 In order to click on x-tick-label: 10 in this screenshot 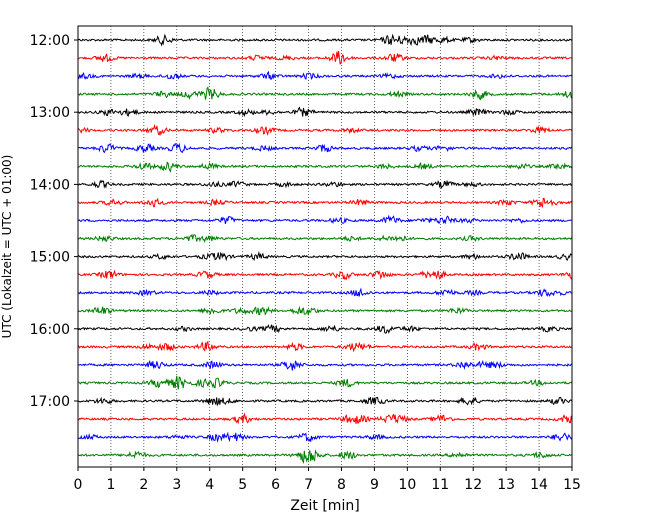, I will do `click(407, 485)`.